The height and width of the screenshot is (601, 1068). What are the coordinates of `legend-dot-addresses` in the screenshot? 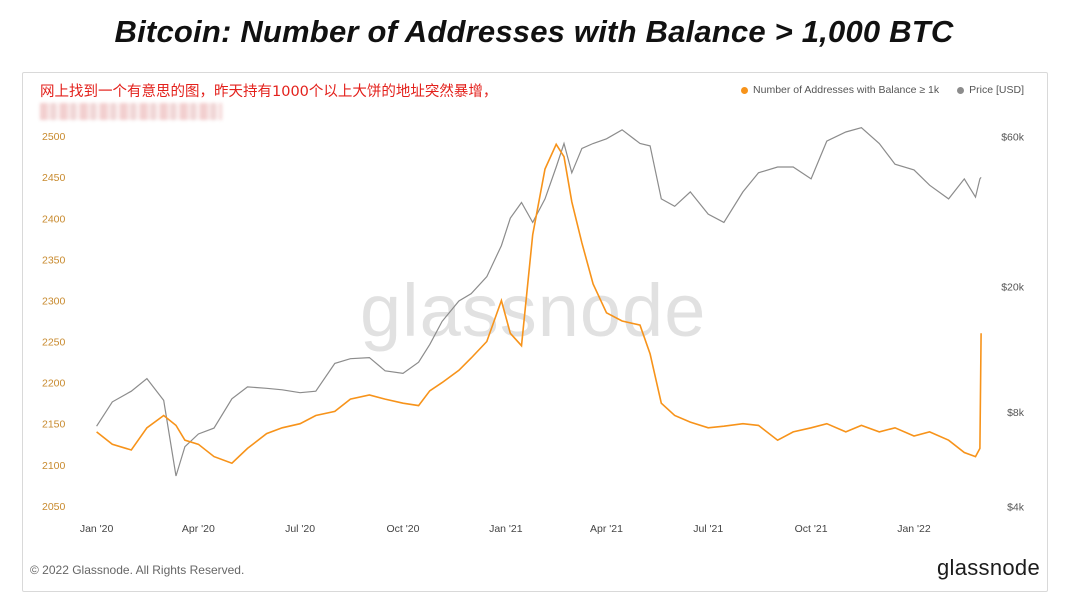 It's located at (745, 90).